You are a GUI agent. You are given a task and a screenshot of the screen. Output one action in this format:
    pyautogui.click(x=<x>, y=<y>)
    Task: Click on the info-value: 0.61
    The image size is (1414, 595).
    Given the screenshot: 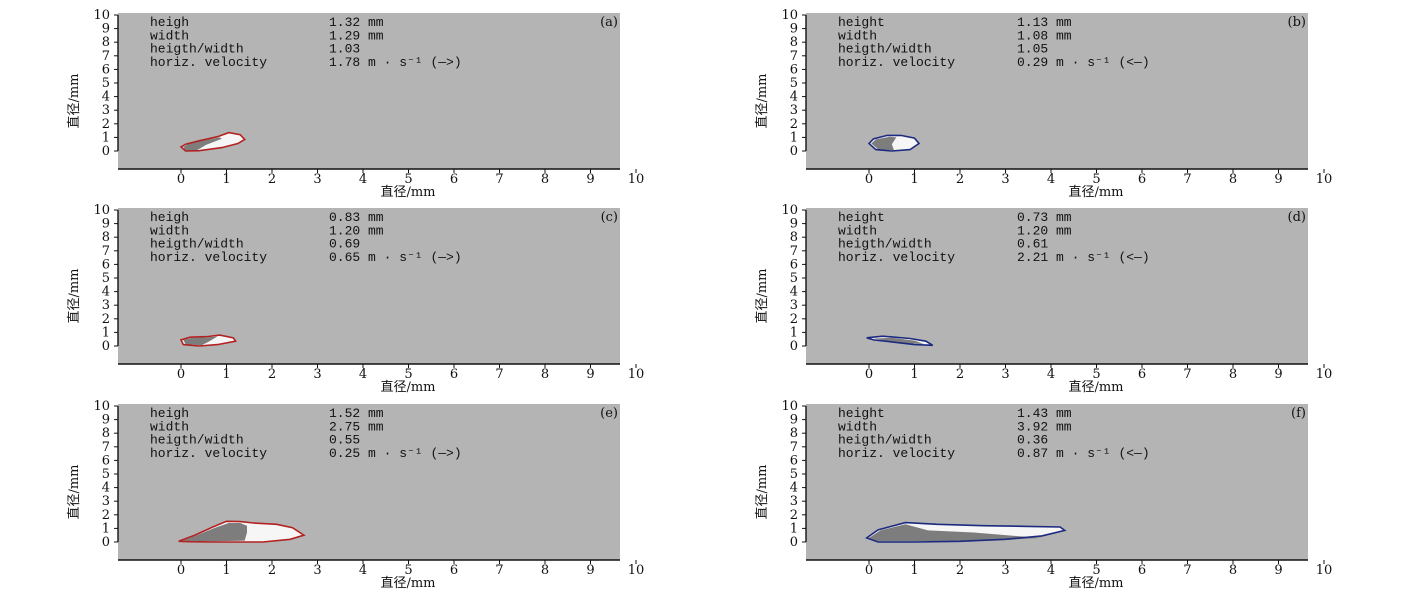 What is the action you would take?
    pyautogui.click(x=1032, y=244)
    